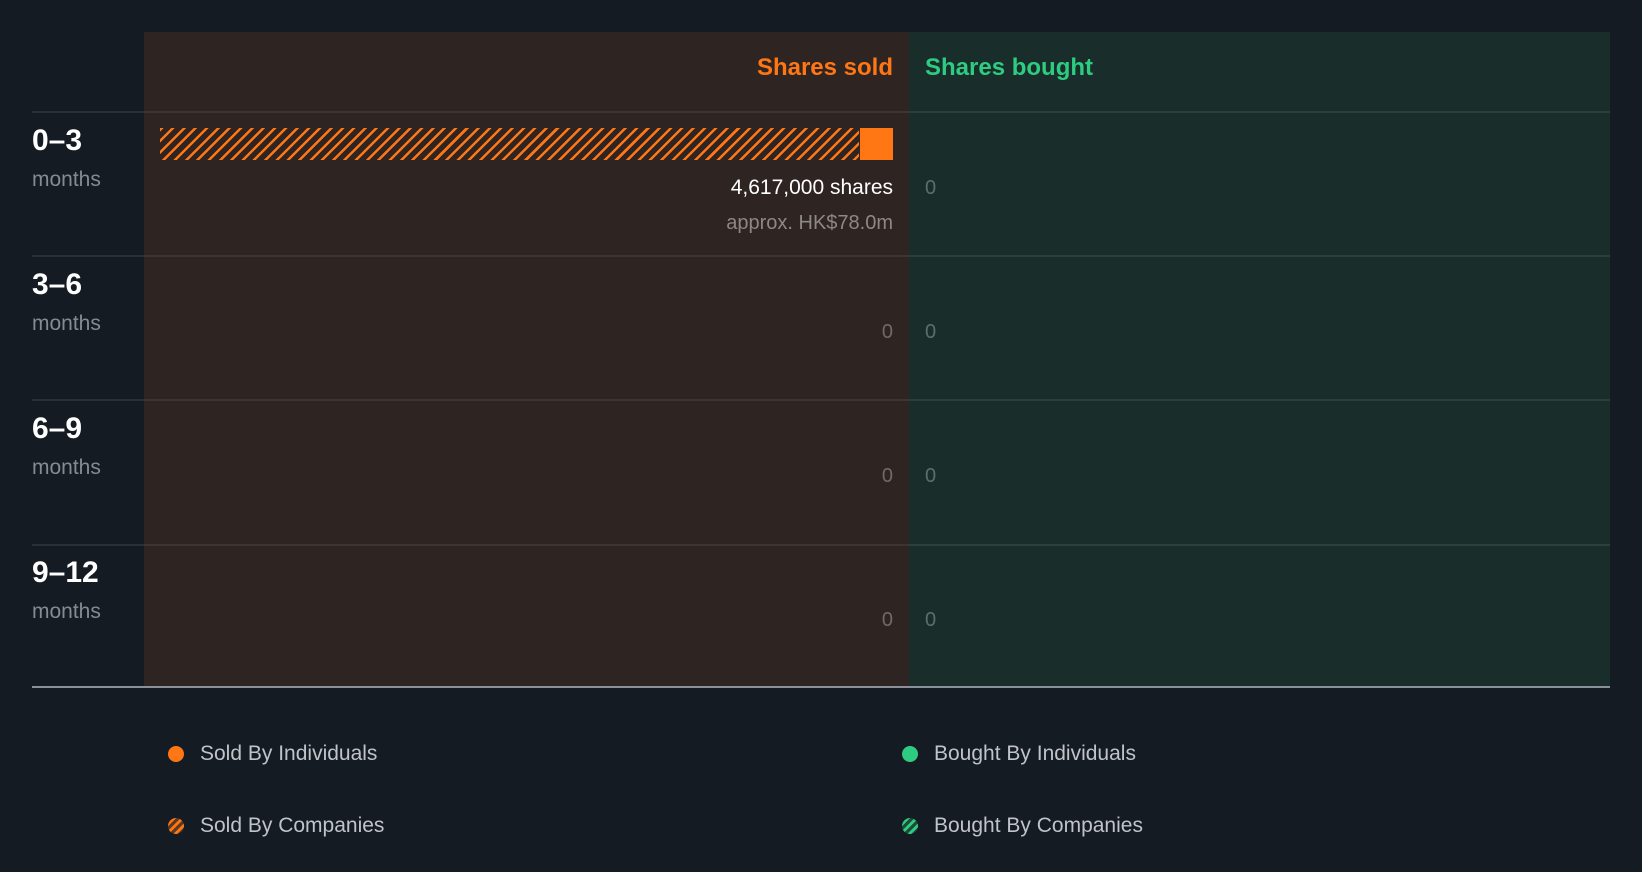 This screenshot has height=872, width=1642. I want to click on row-label-3-6: 3–6 months, so click(66, 302).